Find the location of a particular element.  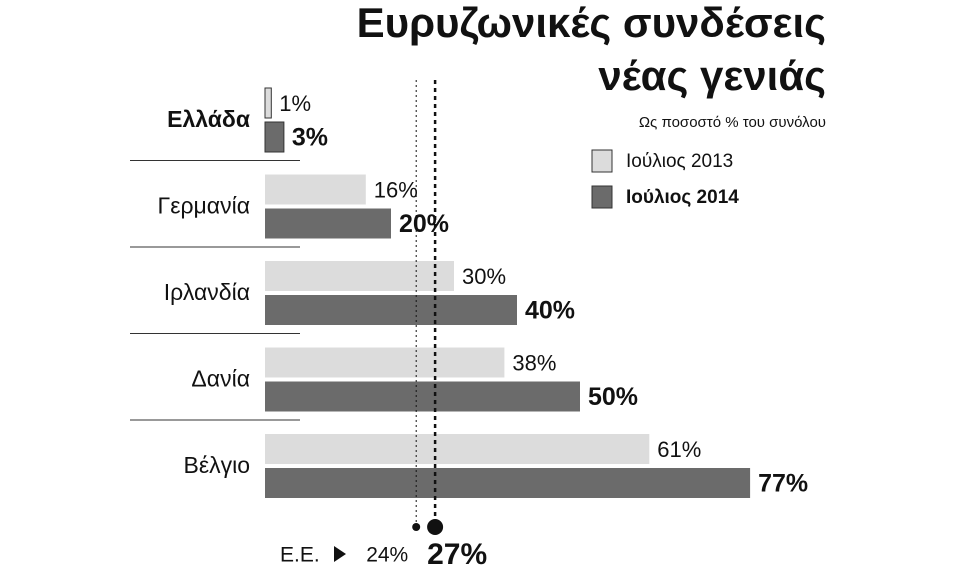

category-label: Ελλάδα is located at coordinates (208, 119).